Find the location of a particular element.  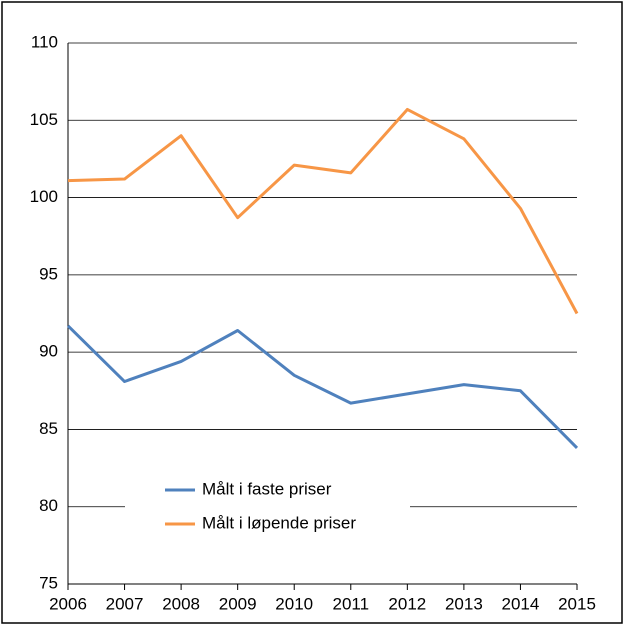

y-tick-label: 85 is located at coordinates (48, 428).